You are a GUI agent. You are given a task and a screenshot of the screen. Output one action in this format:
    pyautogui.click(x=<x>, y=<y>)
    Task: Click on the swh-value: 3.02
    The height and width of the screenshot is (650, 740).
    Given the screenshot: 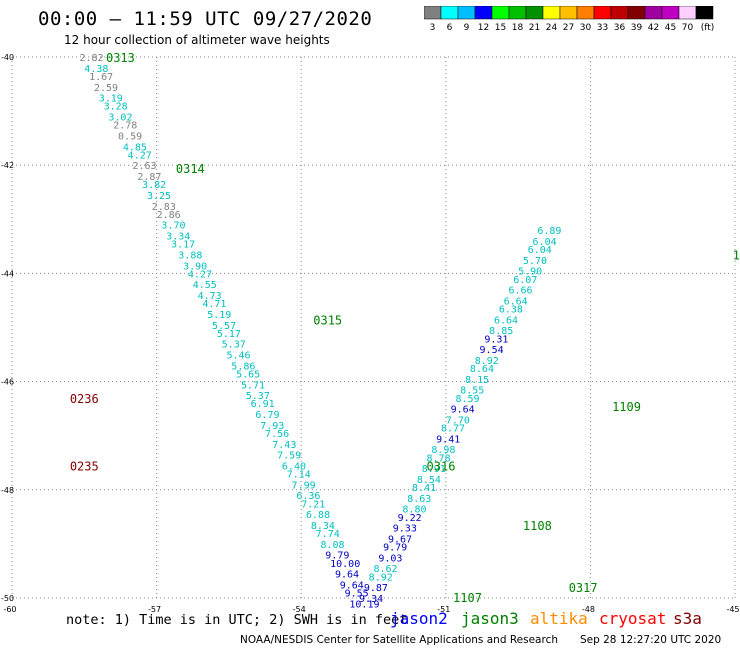 What is the action you would take?
    pyautogui.click(x=120, y=118)
    